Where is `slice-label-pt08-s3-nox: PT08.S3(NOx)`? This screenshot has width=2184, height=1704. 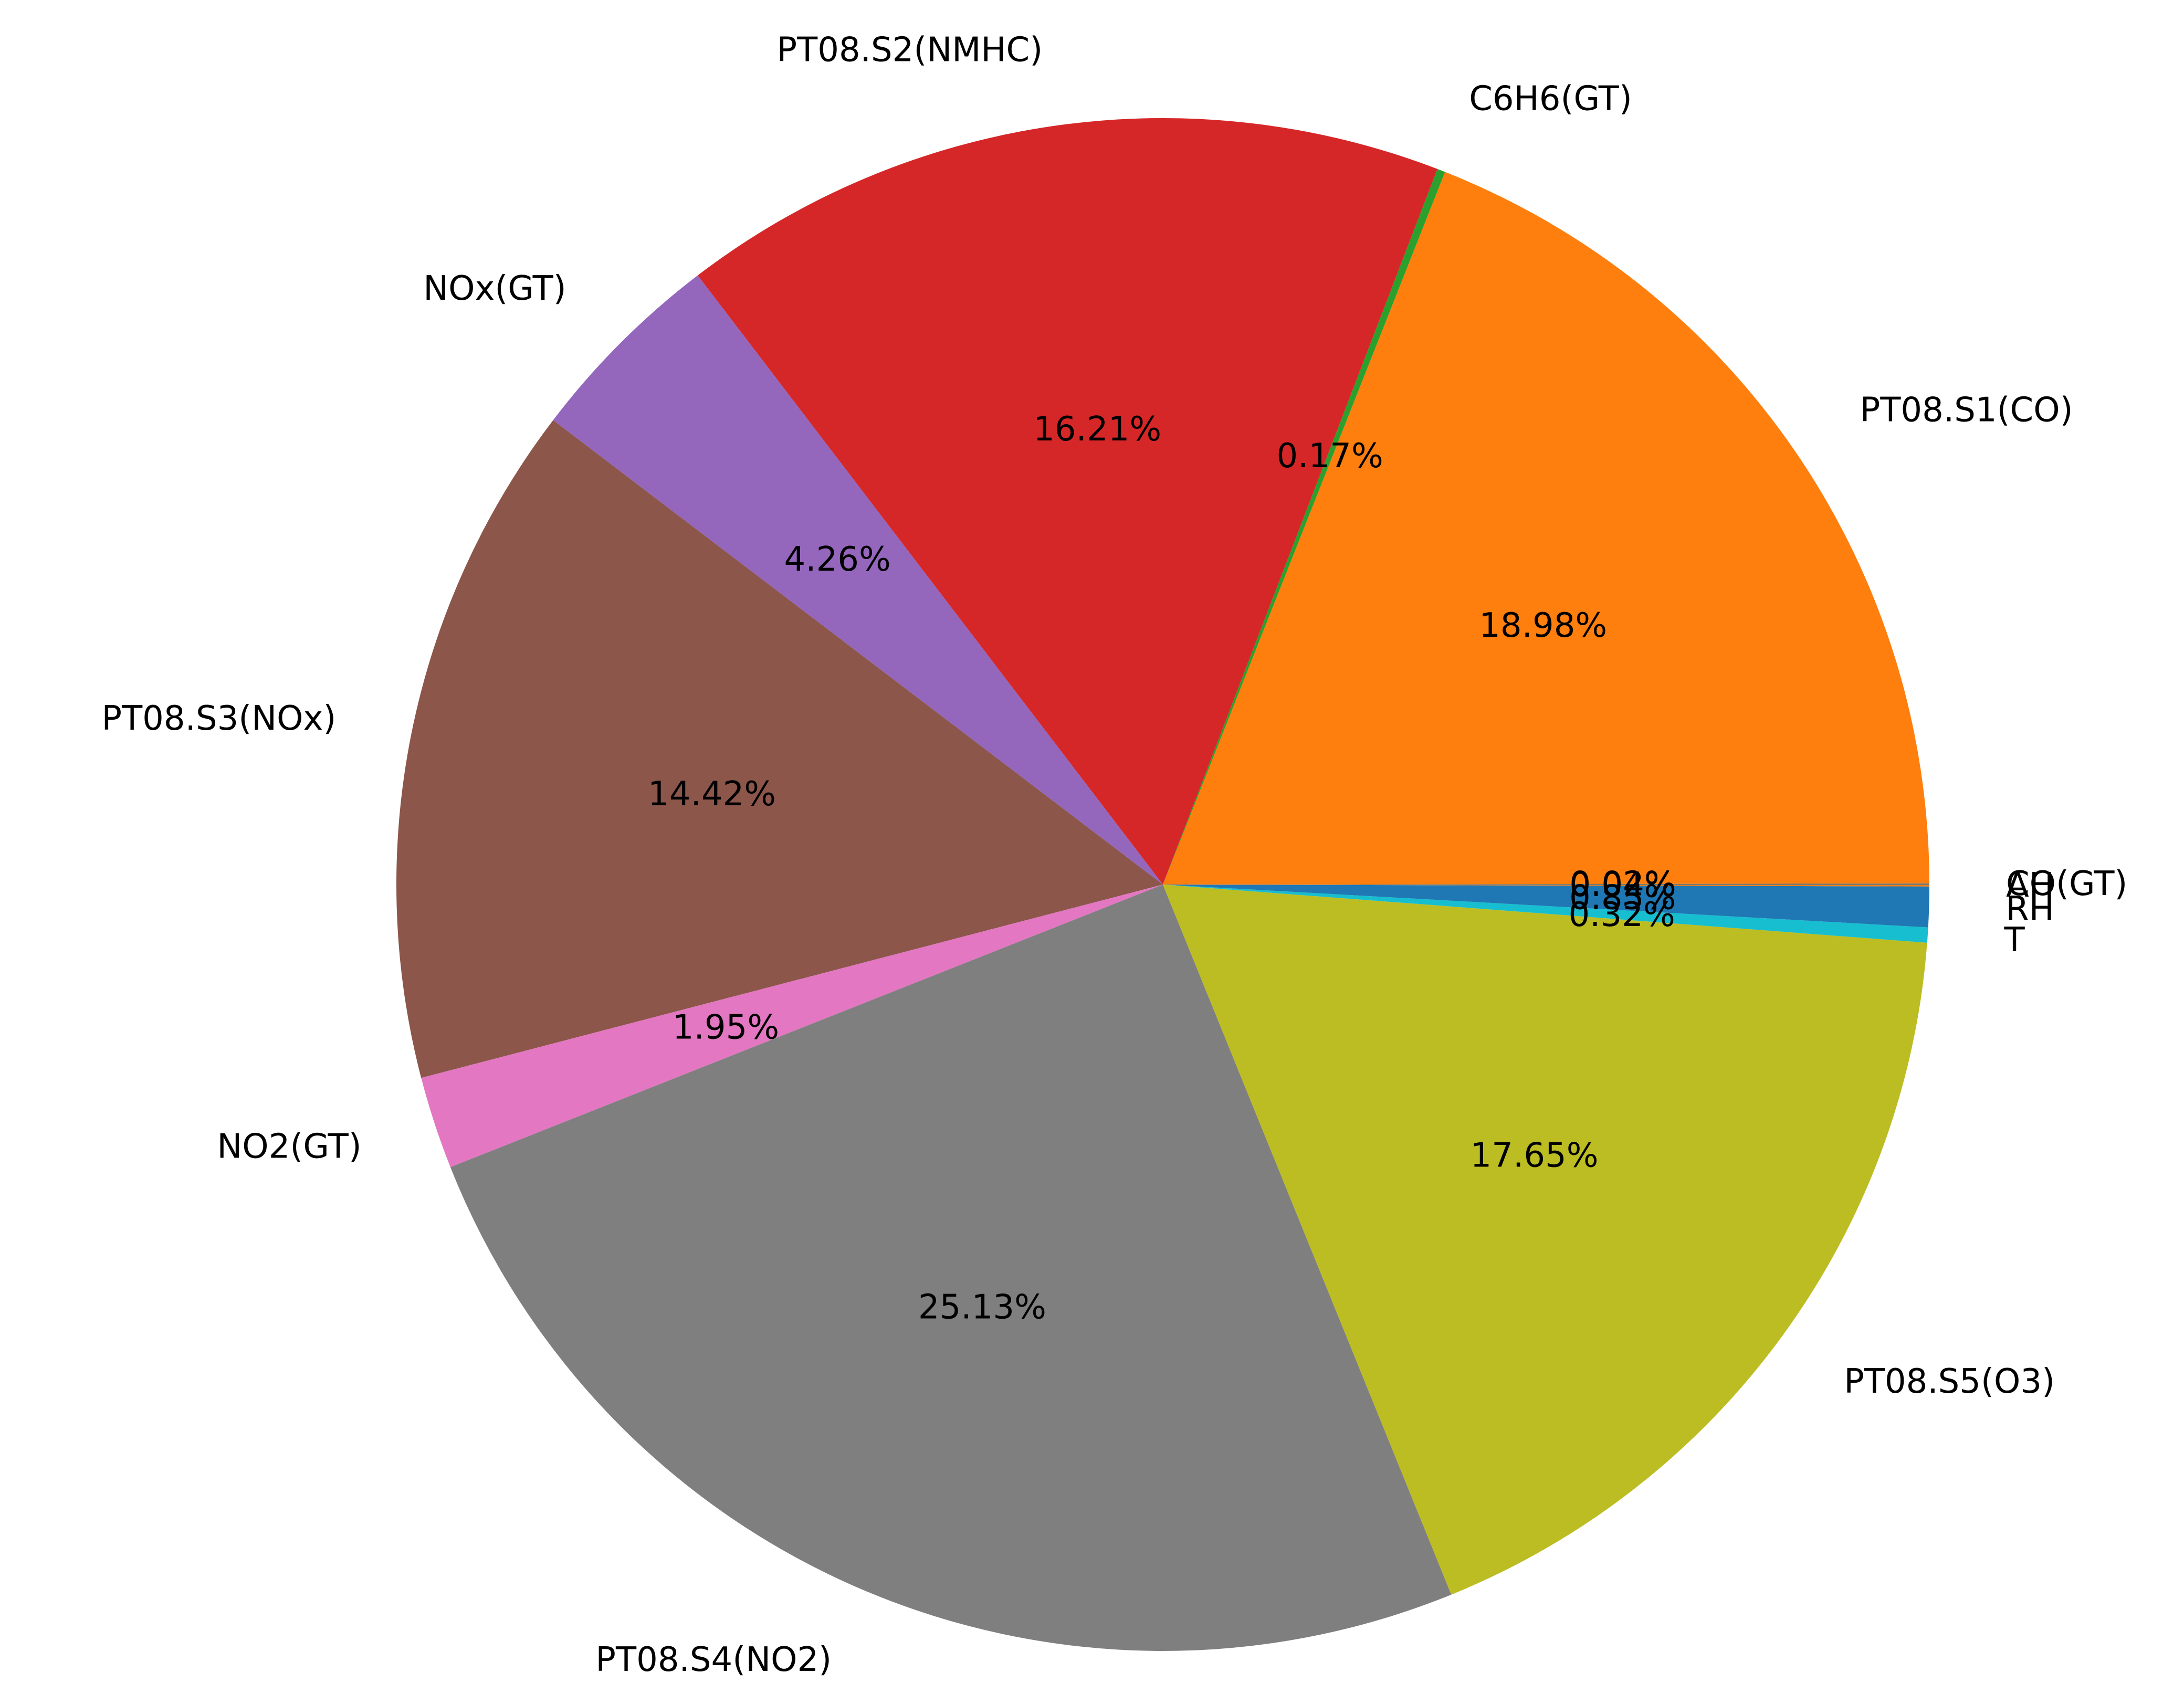
slice-label-pt08-s3-nox: PT08.S3(NOx) is located at coordinates (218, 718).